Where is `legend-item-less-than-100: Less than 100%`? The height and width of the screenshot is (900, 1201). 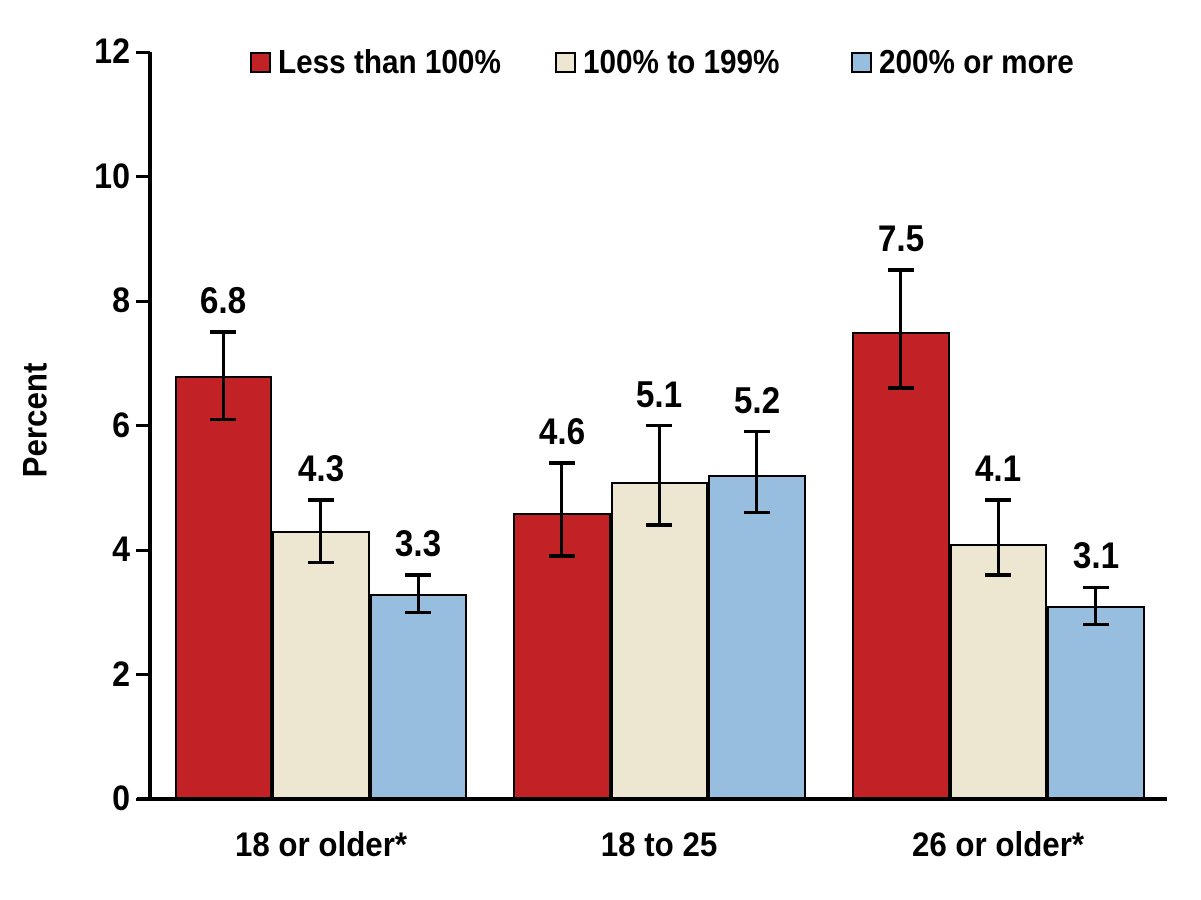 legend-item-less-than-100: Less than 100% is located at coordinates (388, 61).